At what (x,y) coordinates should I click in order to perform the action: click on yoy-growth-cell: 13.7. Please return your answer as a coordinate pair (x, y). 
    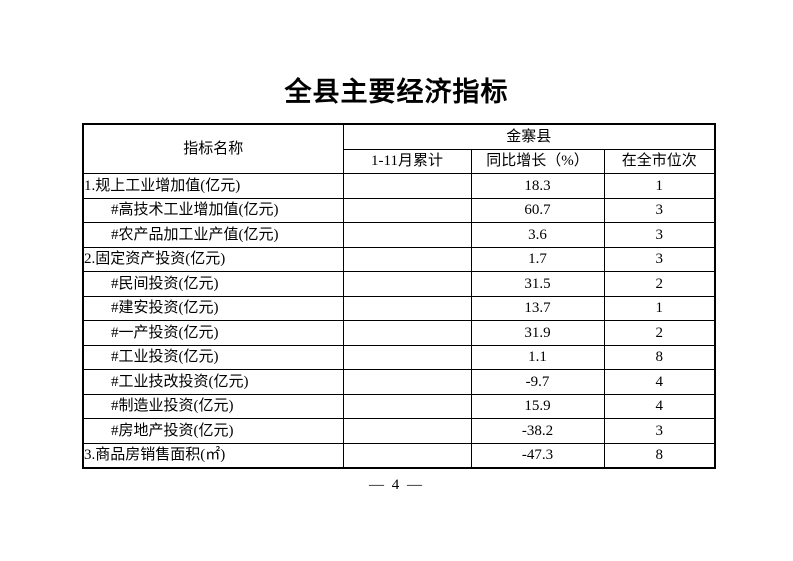
    Looking at the image, I should click on (537, 308).